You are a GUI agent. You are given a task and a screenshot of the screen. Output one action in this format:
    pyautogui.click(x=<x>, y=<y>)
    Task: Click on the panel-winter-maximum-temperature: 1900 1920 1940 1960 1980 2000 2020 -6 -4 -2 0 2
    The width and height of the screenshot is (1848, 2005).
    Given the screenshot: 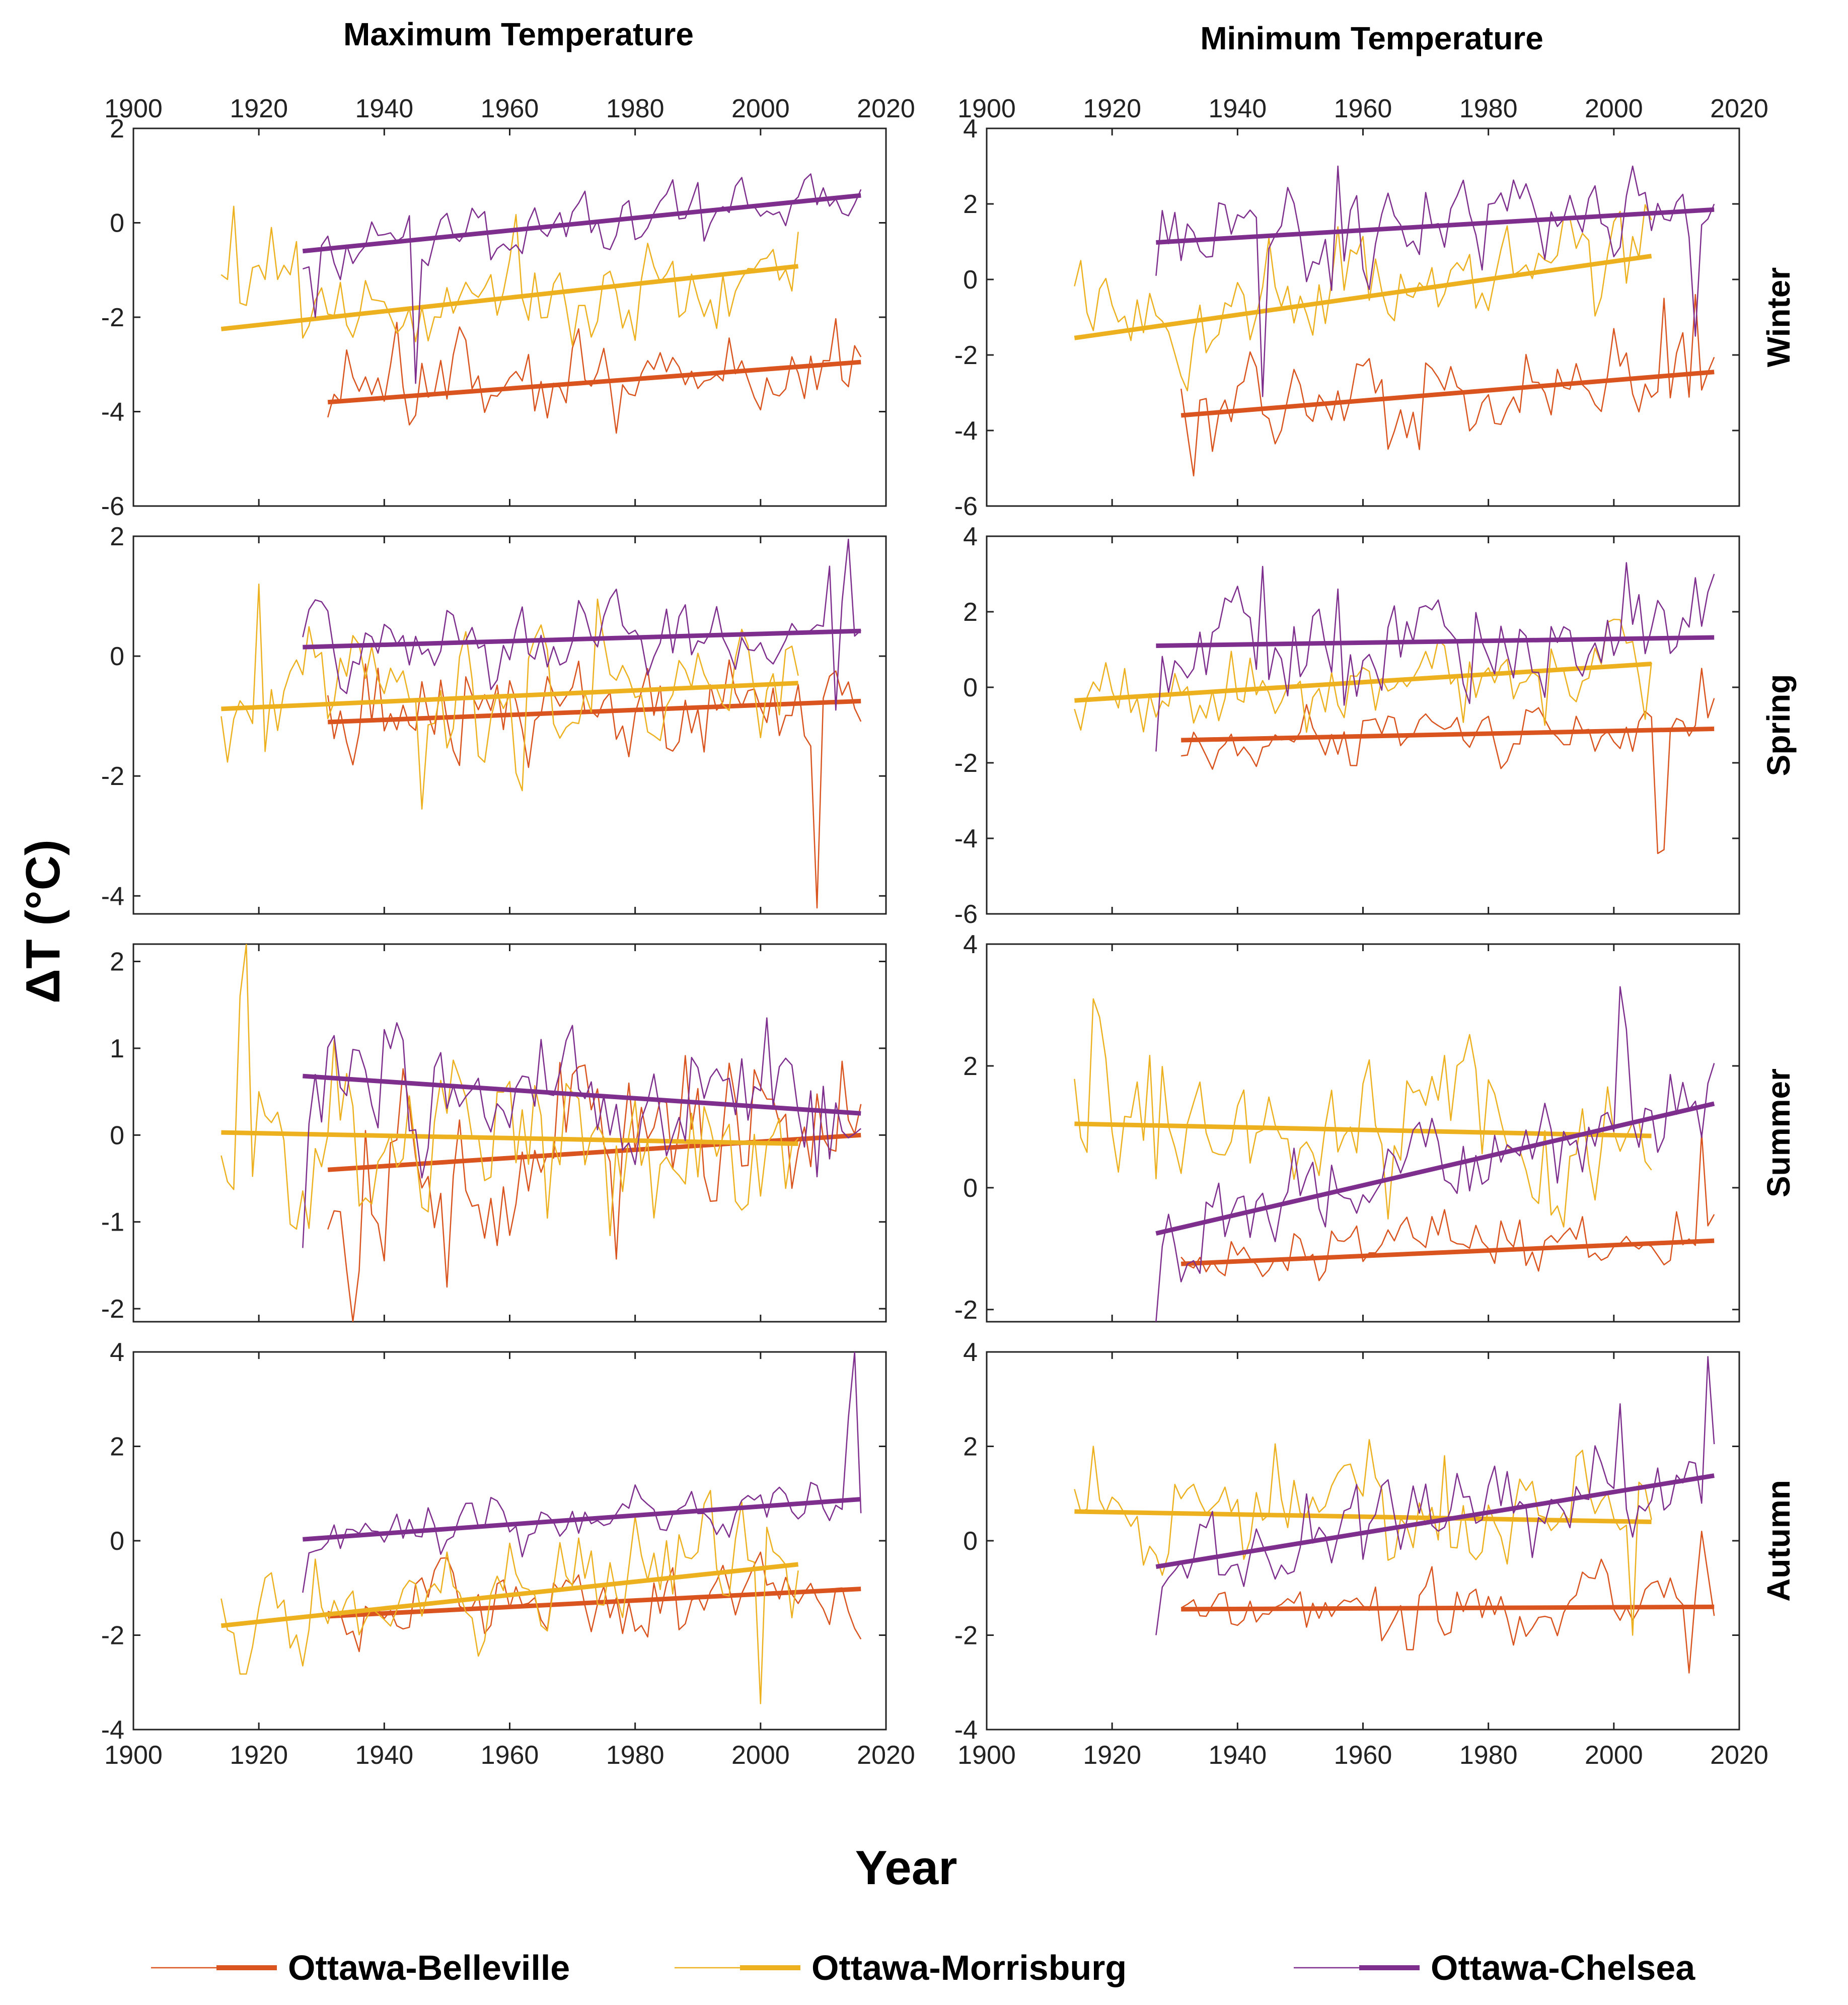 What is the action you would take?
    pyautogui.click(x=508, y=307)
    